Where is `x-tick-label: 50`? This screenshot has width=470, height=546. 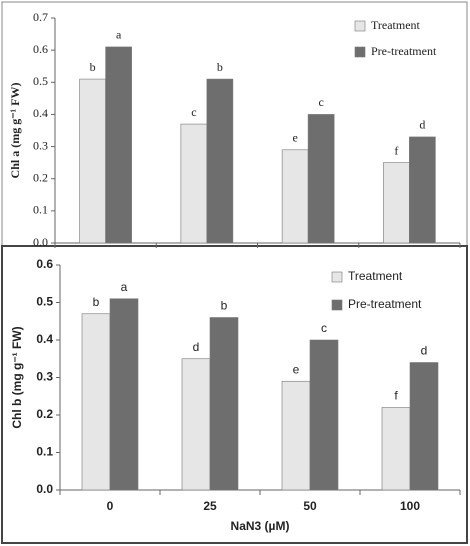 x-tick-label: 50 is located at coordinates (310, 506).